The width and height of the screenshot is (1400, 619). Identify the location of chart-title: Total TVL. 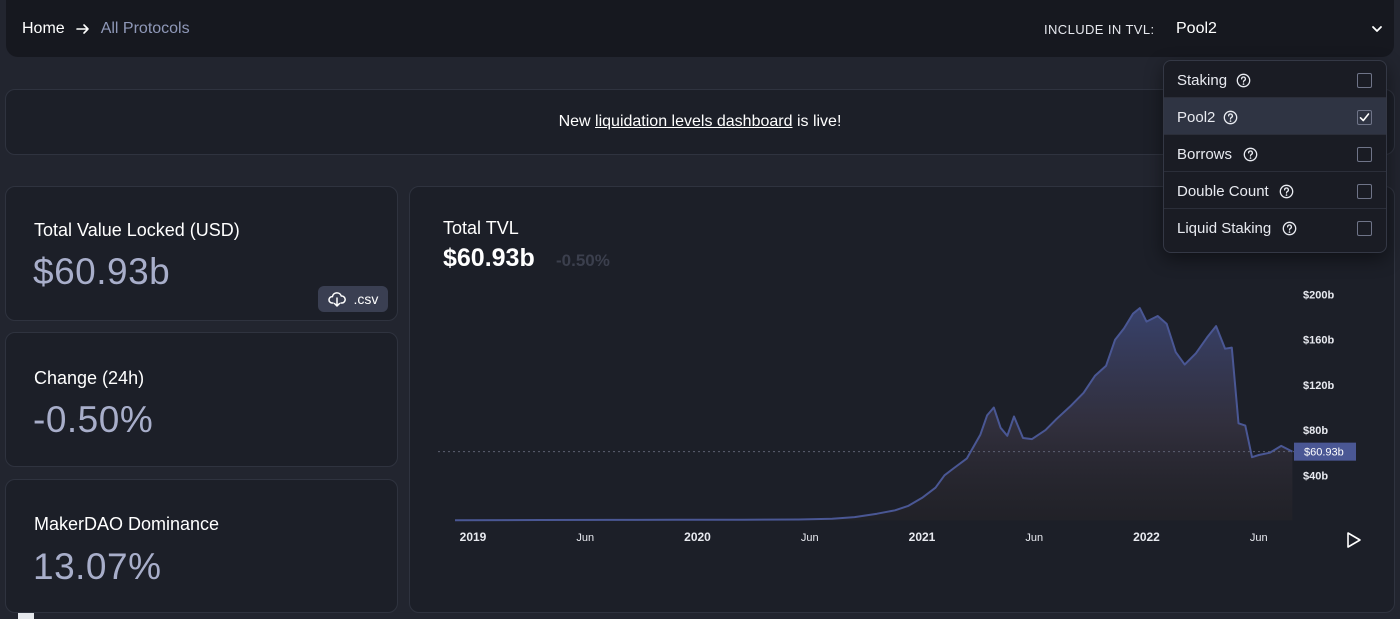
(481, 228).